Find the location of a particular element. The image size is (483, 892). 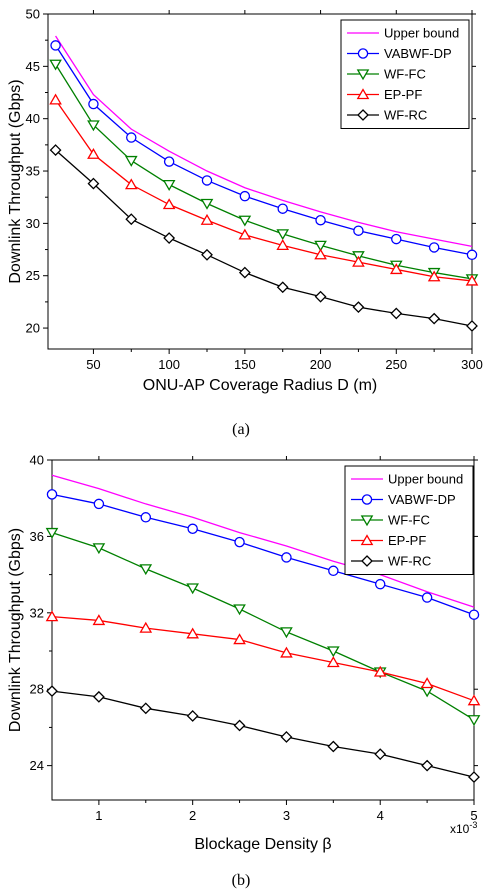

legend-label: EP-PF is located at coordinates (407, 540).